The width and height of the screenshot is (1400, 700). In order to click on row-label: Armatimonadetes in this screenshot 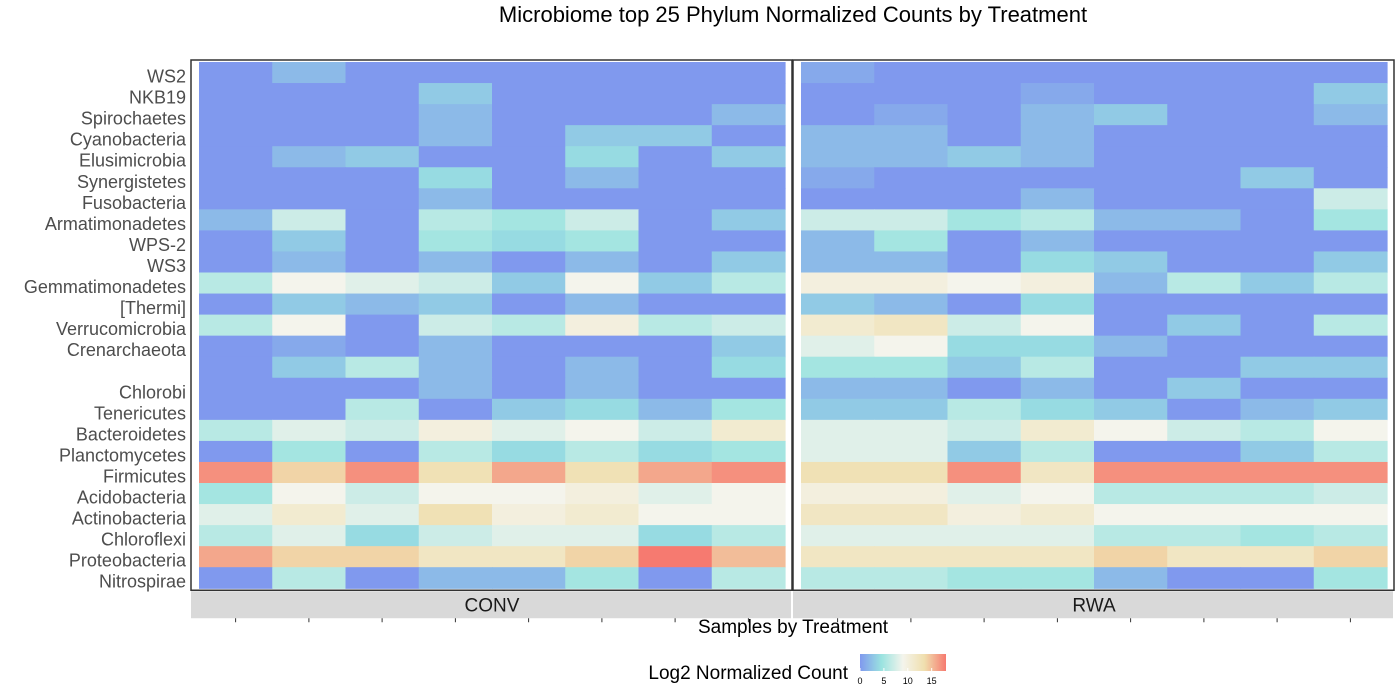, I will do `click(115, 224)`.